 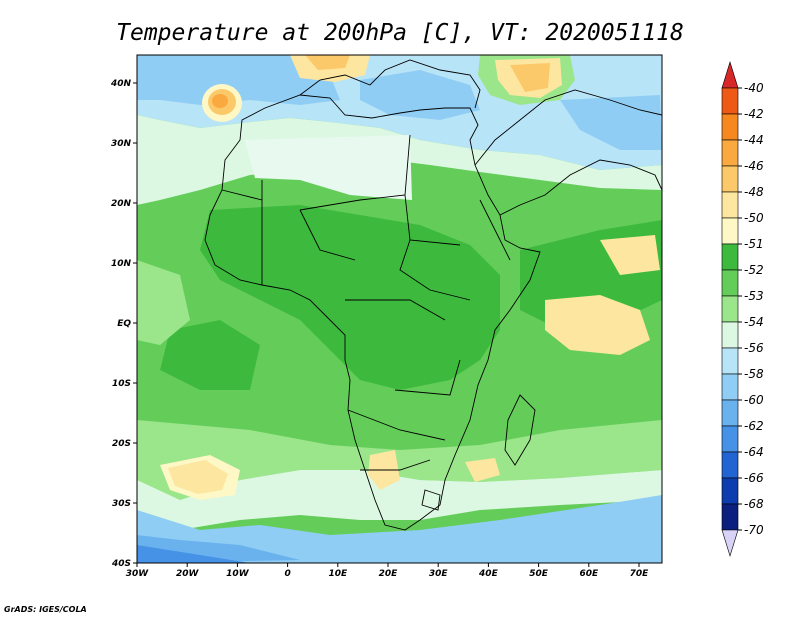 What do you see at coordinates (121, 504) in the screenshot?
I see `lat-tick-label: 30S` at bounding box center [121, 504].